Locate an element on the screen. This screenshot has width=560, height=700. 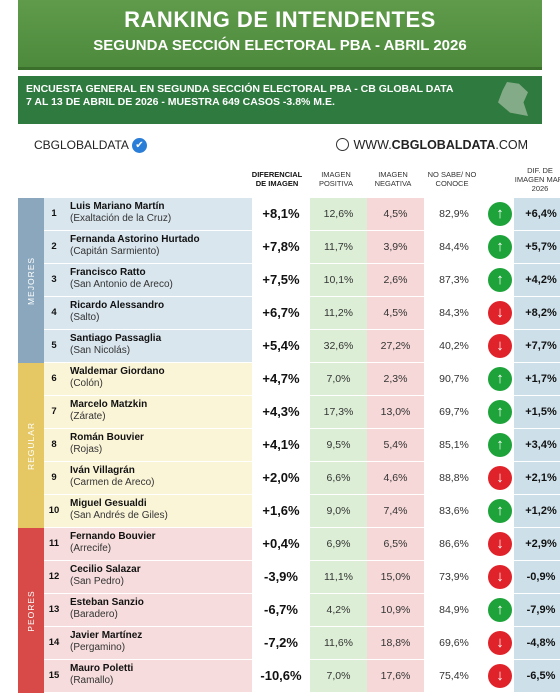
municipality-name: (Zárate) is located at coordinates (88, 416).